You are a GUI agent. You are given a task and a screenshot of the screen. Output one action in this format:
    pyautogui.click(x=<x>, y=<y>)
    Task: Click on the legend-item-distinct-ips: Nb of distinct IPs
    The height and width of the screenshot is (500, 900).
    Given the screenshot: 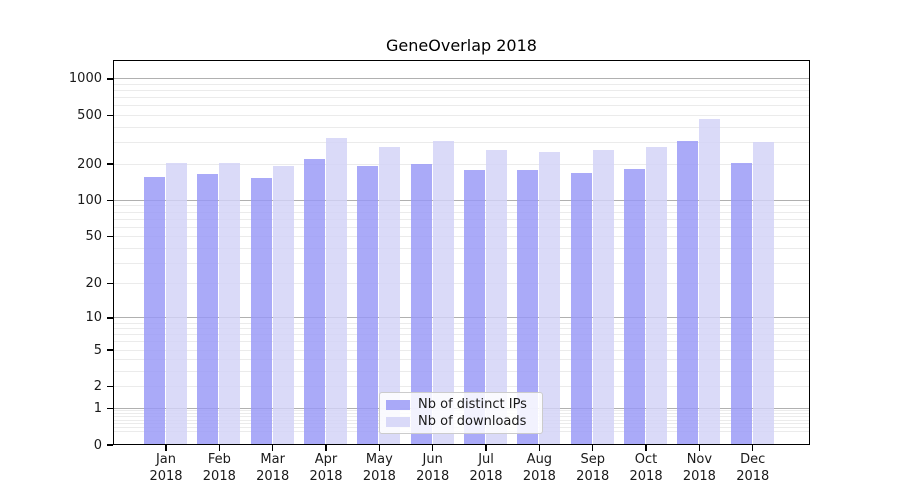 What is the action you would take?
    pyautogui.click(x=461, y=404)
    